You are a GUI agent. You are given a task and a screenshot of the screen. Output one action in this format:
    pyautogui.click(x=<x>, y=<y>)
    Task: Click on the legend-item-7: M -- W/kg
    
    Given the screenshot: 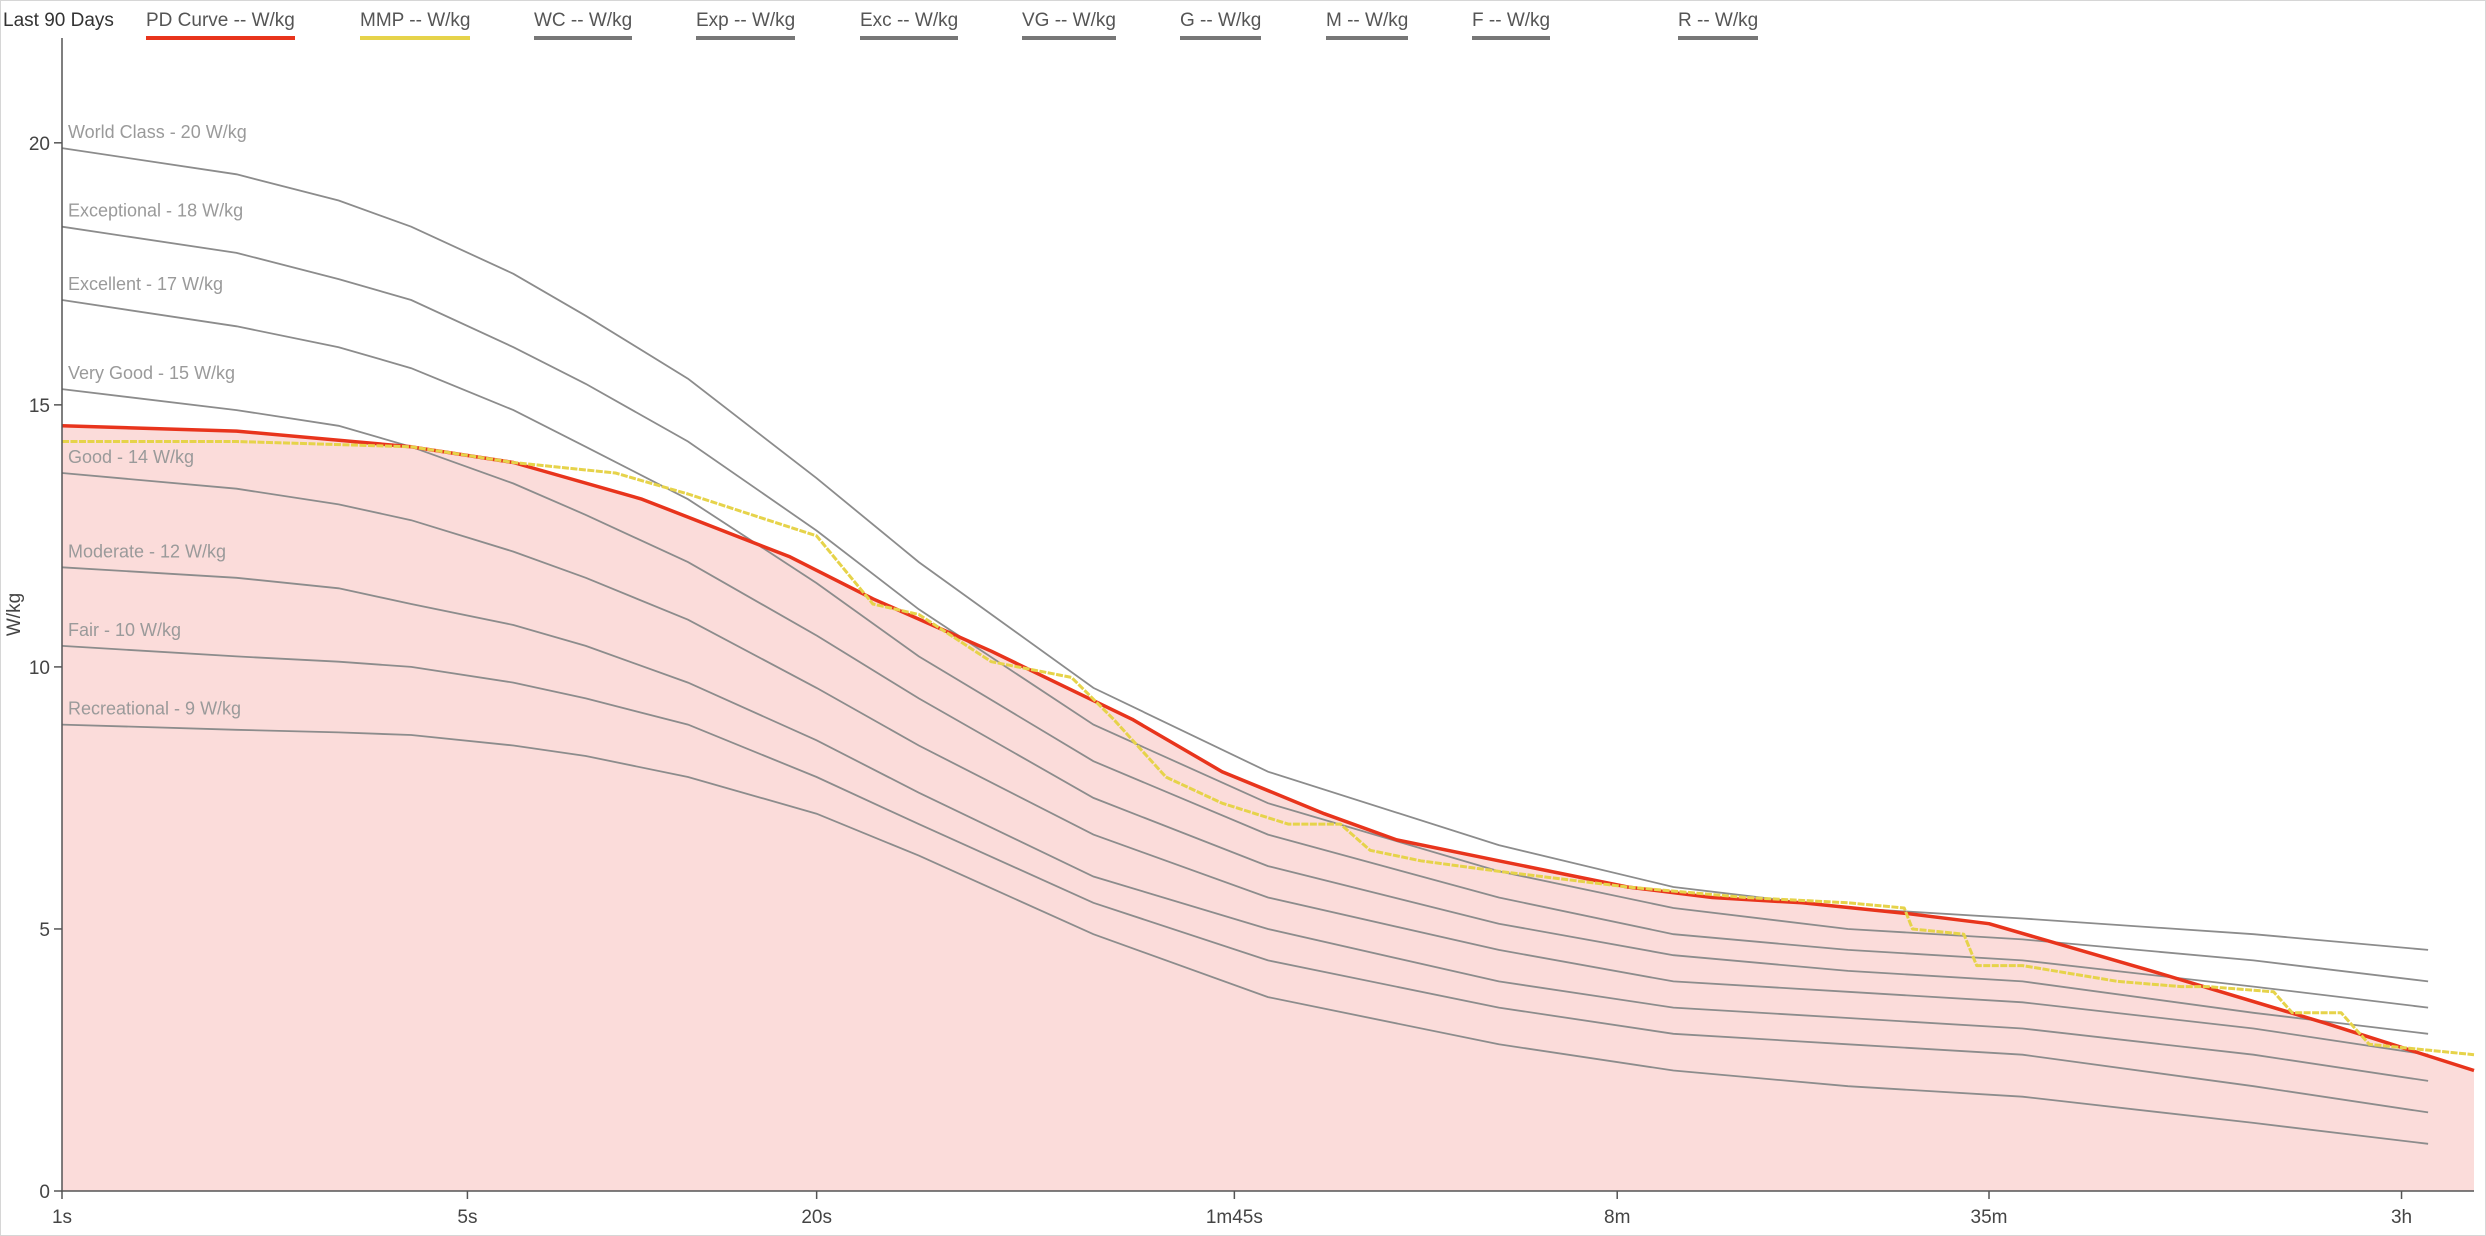 What is the action you would take?
    pyautogui.click(x=1367, y=25)
    